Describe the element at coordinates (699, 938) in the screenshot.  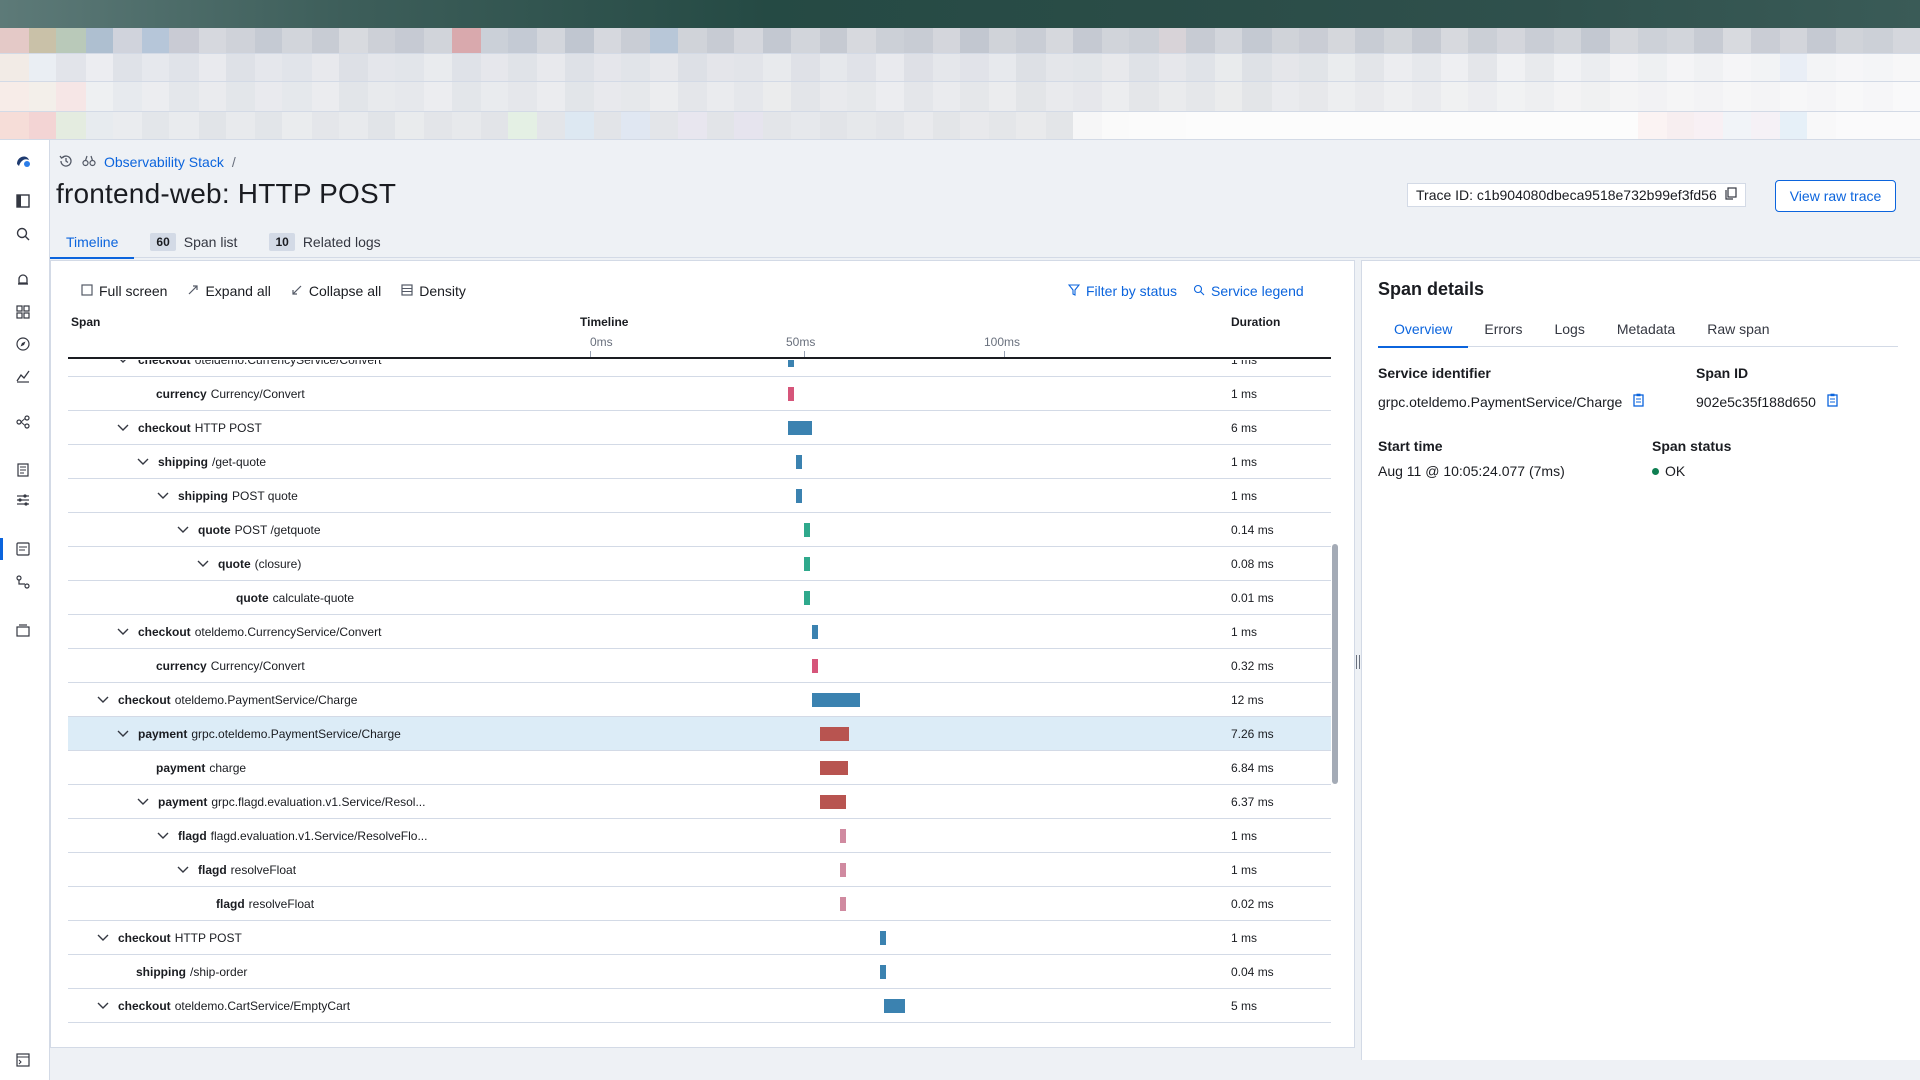
I see `span-row: checkout HTTP POST 1 ms` at that location.